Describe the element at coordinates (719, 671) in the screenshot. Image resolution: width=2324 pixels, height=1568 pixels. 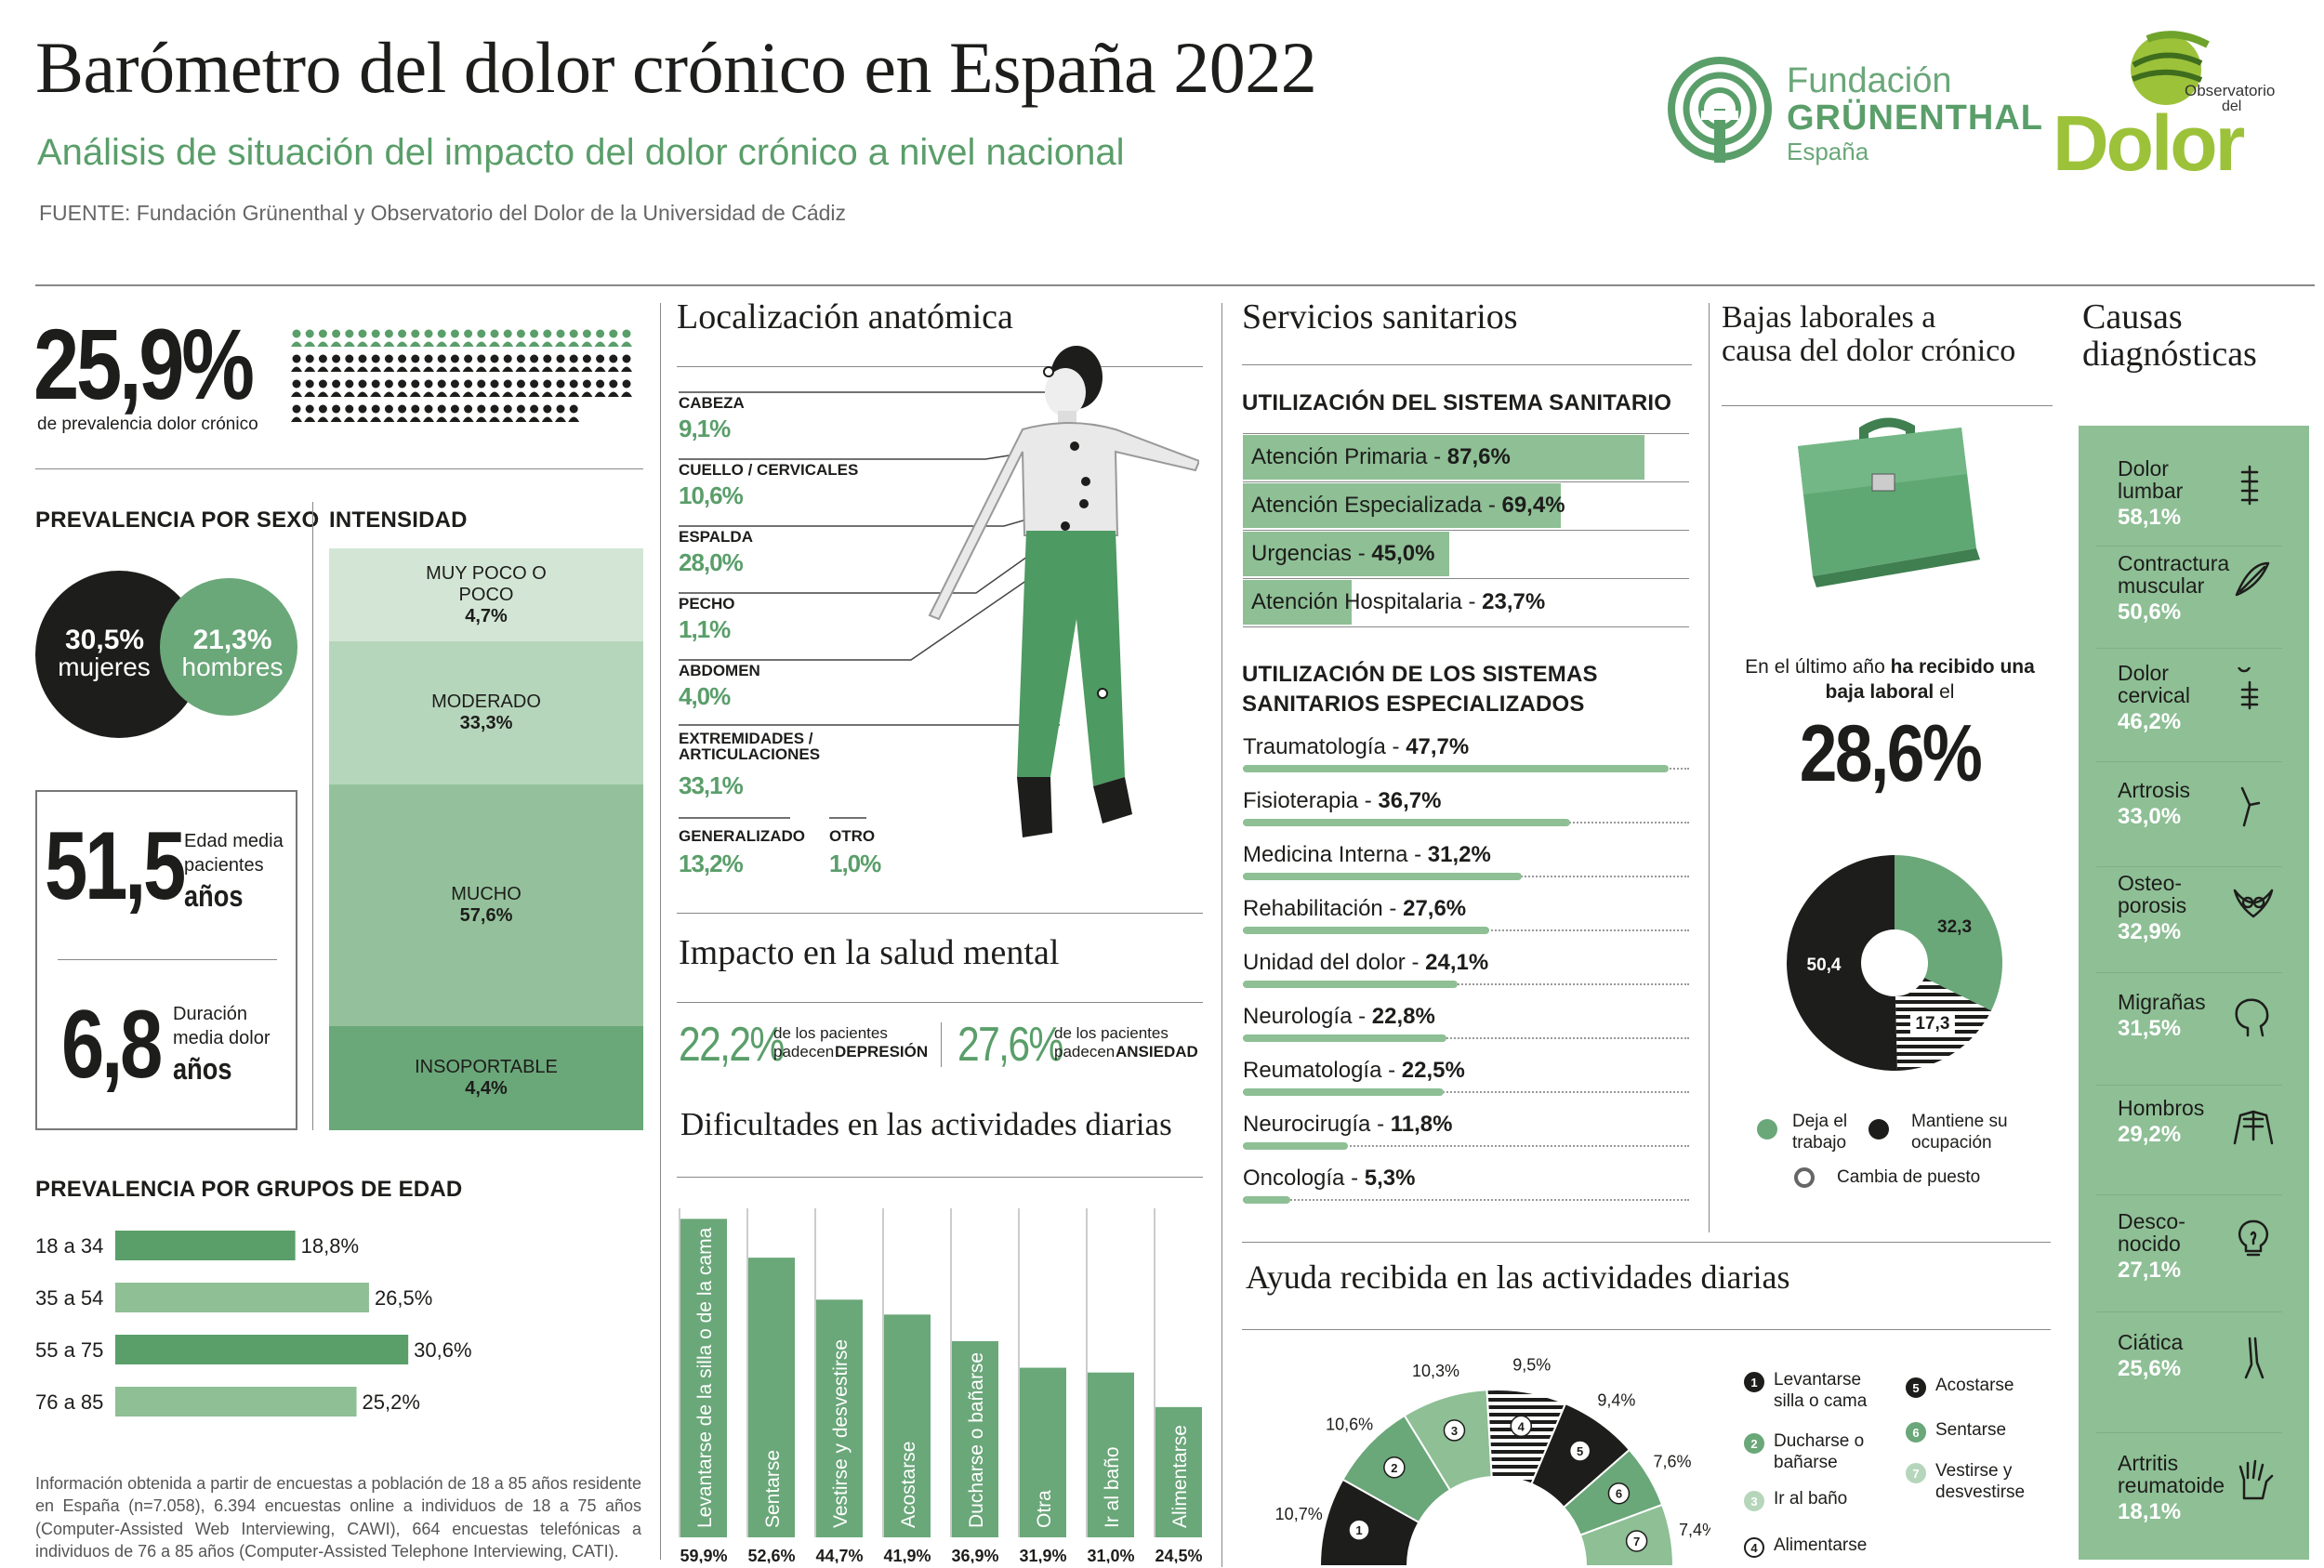
I see `anatomy-label: ABDOMEN` at that location.